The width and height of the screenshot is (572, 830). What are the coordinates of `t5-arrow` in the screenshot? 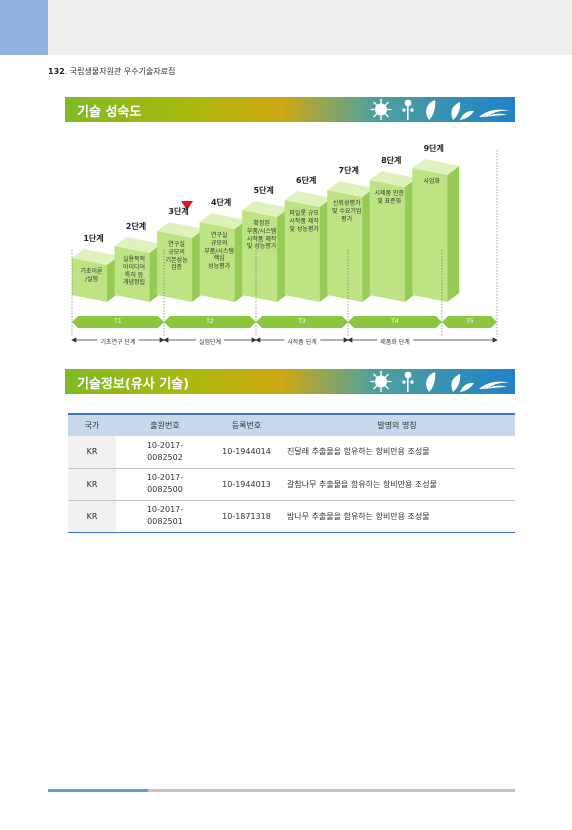 It's located at (469, 322).